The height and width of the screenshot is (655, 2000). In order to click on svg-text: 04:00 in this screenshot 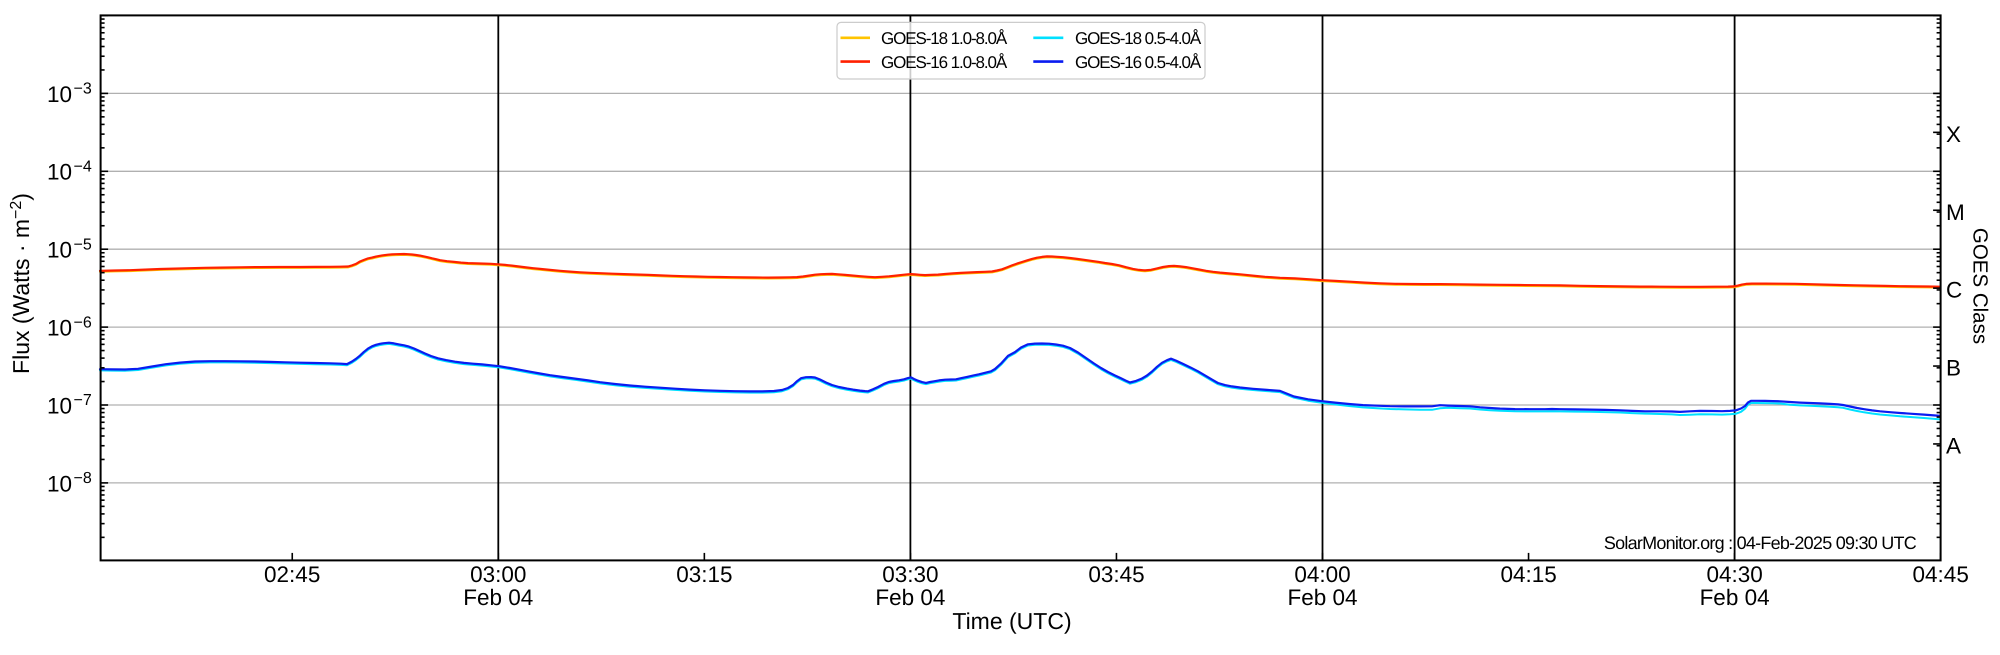, I will do `click(1322, 574)`.